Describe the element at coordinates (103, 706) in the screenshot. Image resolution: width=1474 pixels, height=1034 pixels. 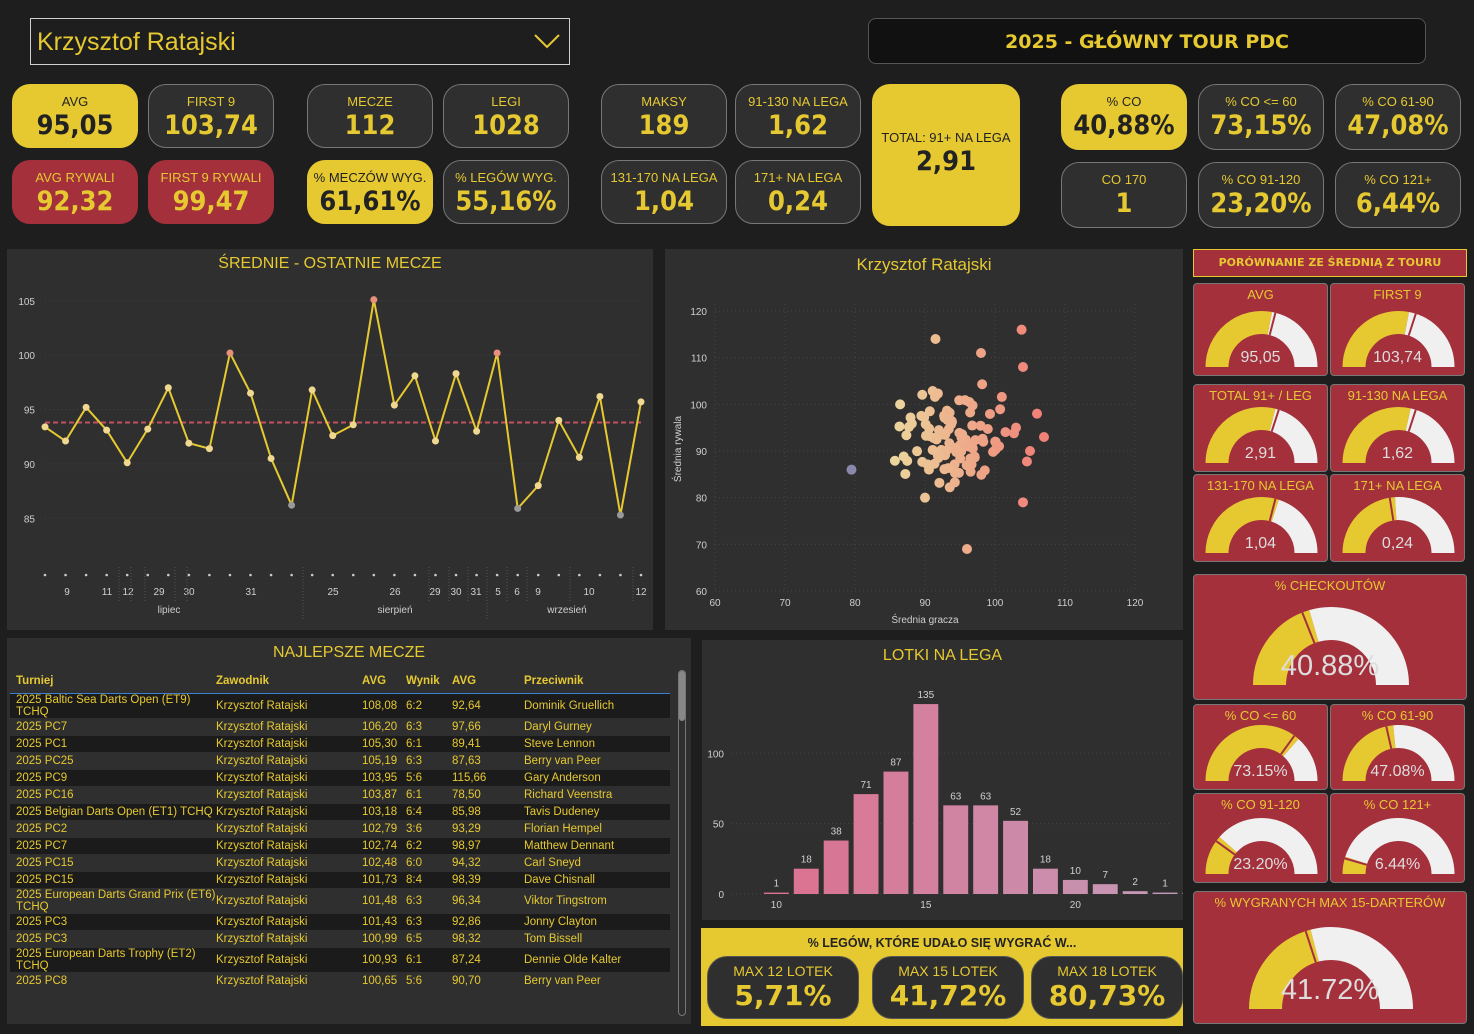
I see `table-cell: 2025 Baltic Sea Darts Open (ET9) TCHQ` at that location.